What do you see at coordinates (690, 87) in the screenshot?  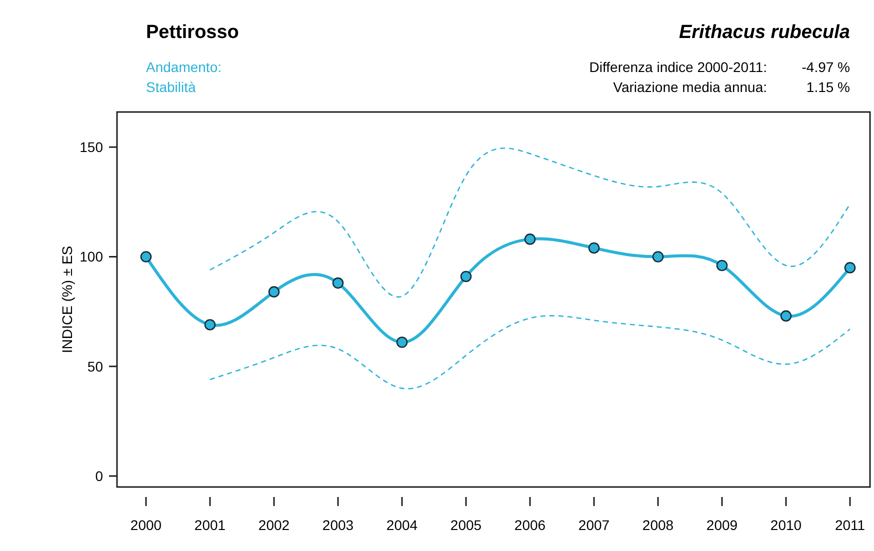 I see `text: Variazione media annua:` at bounding box center [690, 87].